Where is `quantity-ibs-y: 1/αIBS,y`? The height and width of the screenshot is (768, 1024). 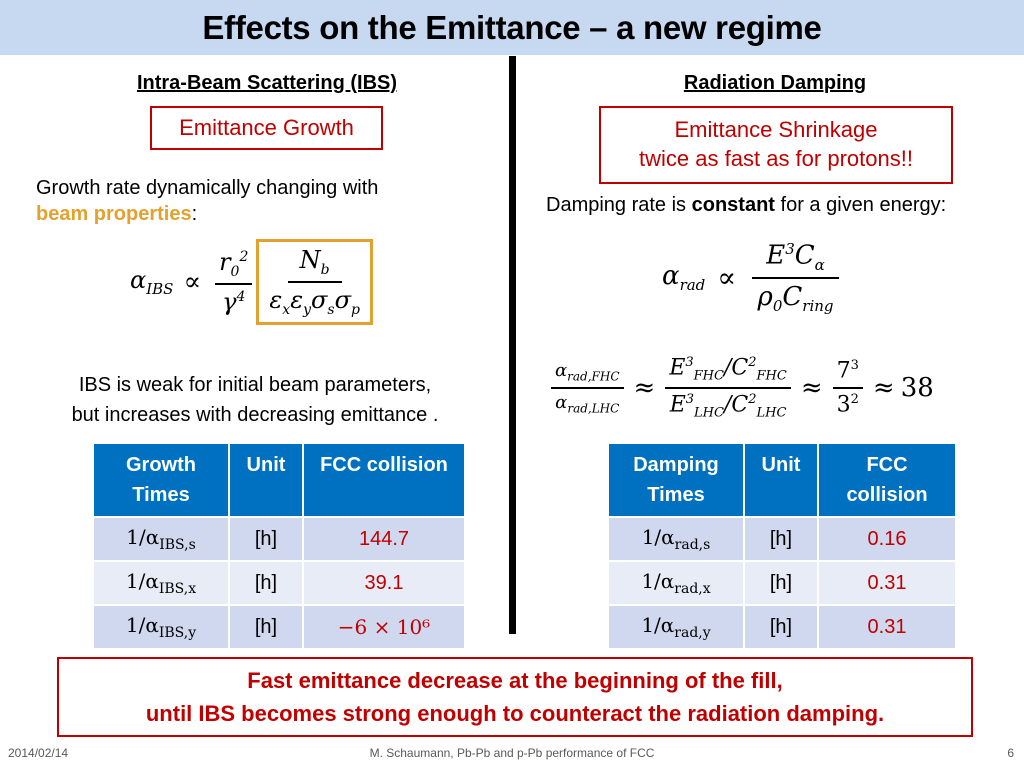
quantity-ibs-y: 1/αIBS,y is located at coordinates (161, 627).